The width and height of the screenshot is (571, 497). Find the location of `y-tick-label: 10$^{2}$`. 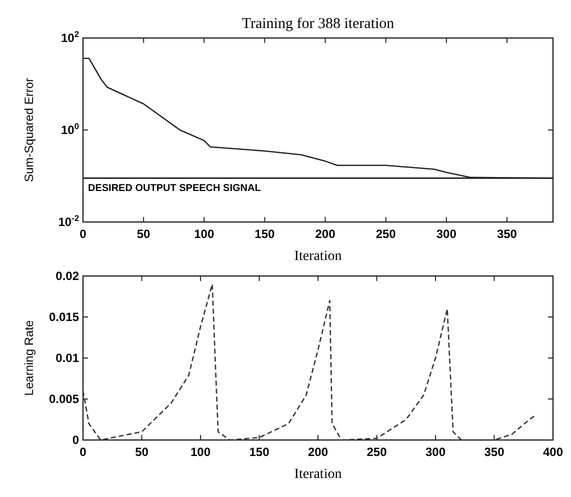

y-tick-label: 10$^{2}$ is located at coordinates (70, 37).